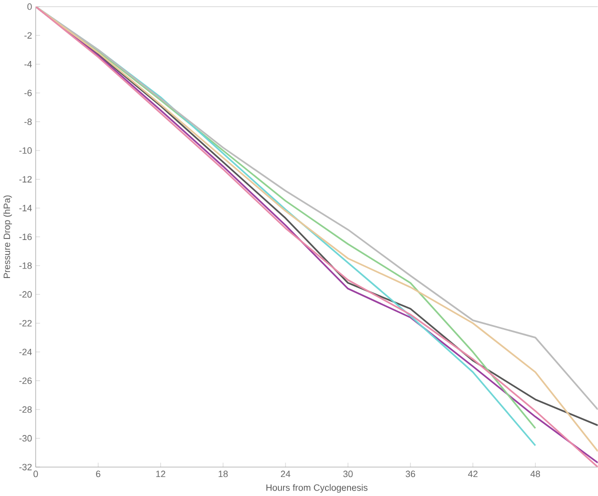  Describe the element at coordinates (28, 35) in the screenshot. I see `y-tick-label: -2` at that location.